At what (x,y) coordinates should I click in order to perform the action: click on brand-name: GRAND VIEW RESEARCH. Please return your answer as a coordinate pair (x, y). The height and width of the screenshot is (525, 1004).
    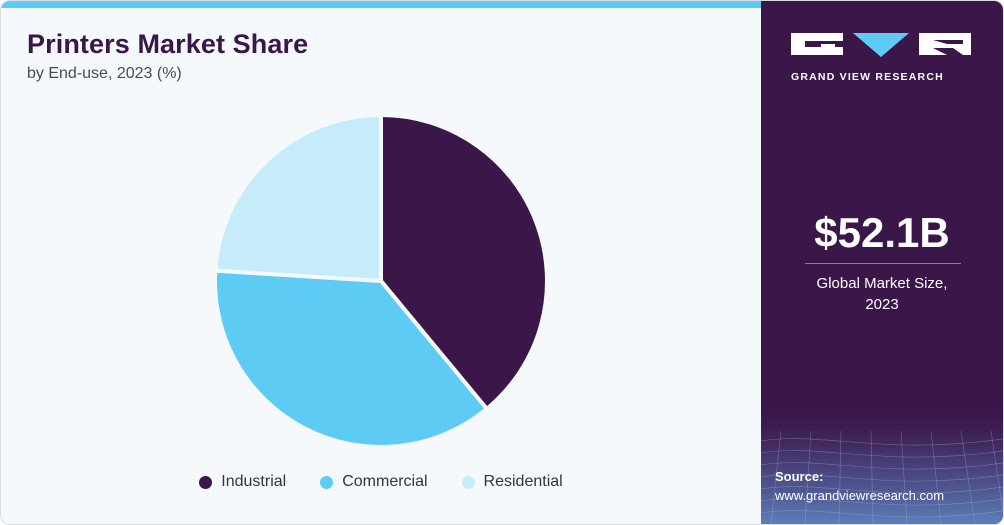
    Looking at the image, I should click on (867, 77).